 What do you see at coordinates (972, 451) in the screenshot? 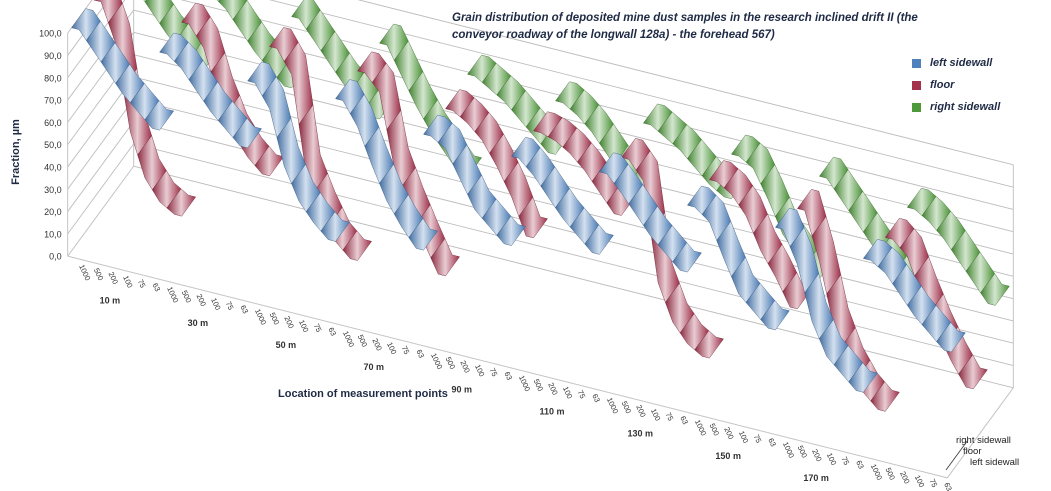
I see `depth-label: floor` at bounding box center [972, 451].